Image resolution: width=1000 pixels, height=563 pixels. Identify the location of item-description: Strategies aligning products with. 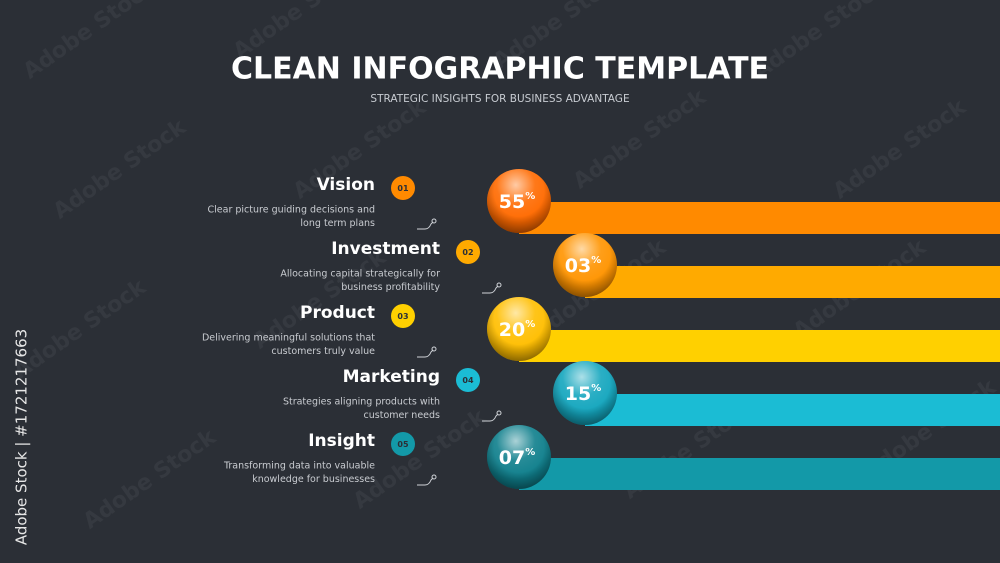
(361, 402).